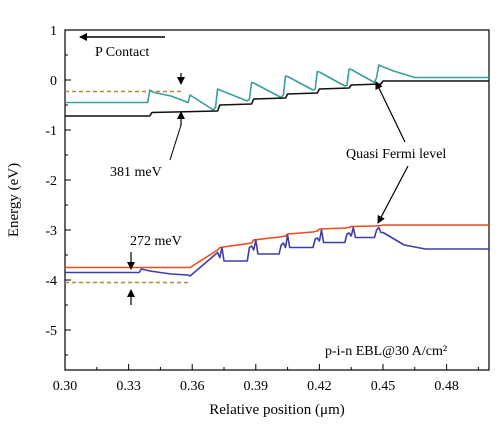  I want to click on series-line-blue, so click(277, 251).